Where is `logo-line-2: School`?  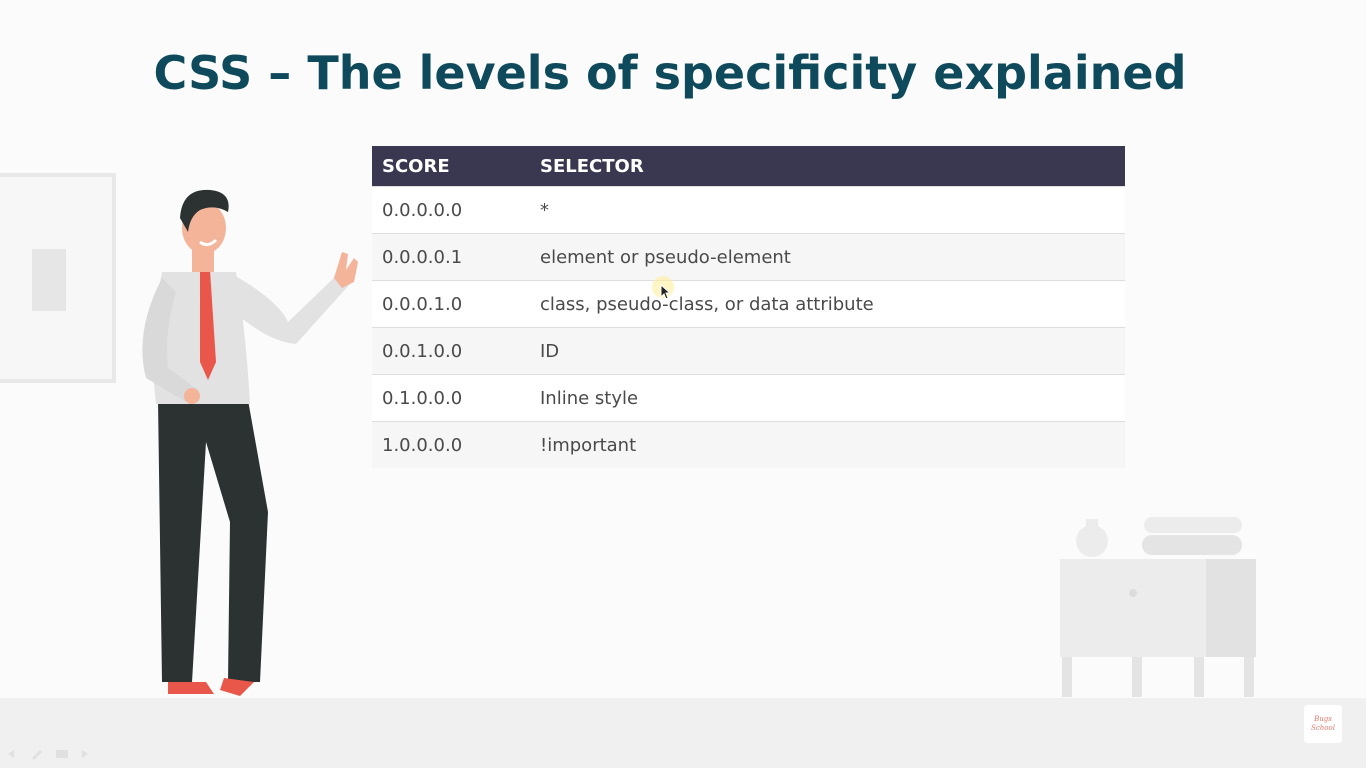 logo-line-2: School is located at coordinates (1323, 728).